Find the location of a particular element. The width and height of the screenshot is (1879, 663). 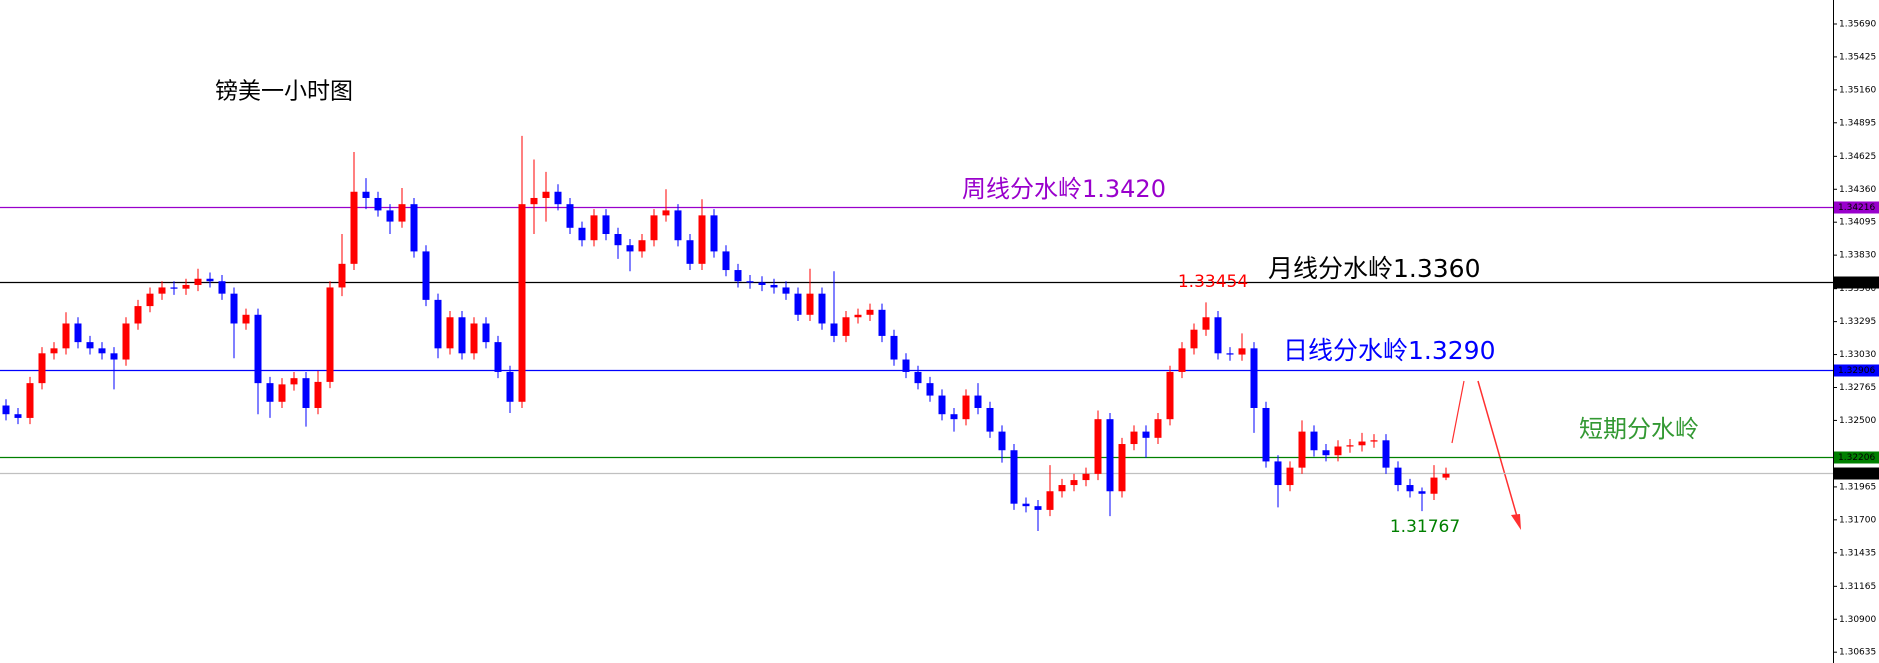

y-tick-label: 1.35425 is located at coordinates (1857, 57).